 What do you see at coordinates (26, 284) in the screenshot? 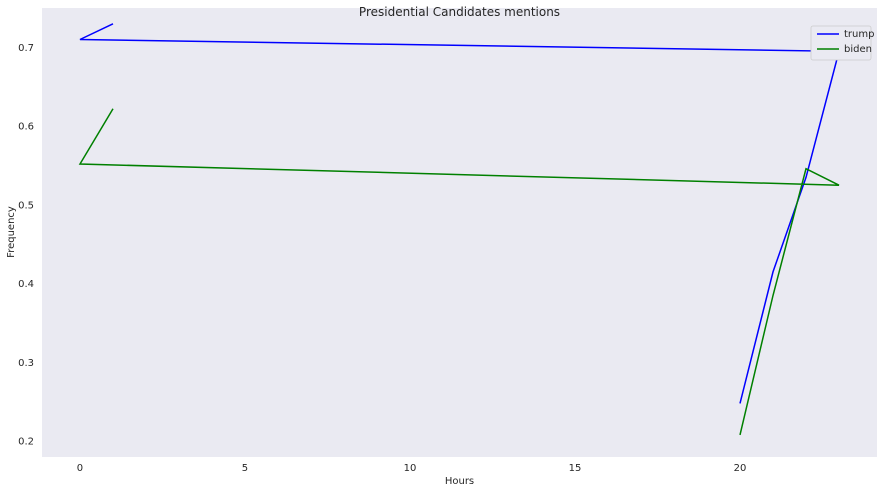
I see `y-tick-label: 0.4` at bounding box center [26, 284].